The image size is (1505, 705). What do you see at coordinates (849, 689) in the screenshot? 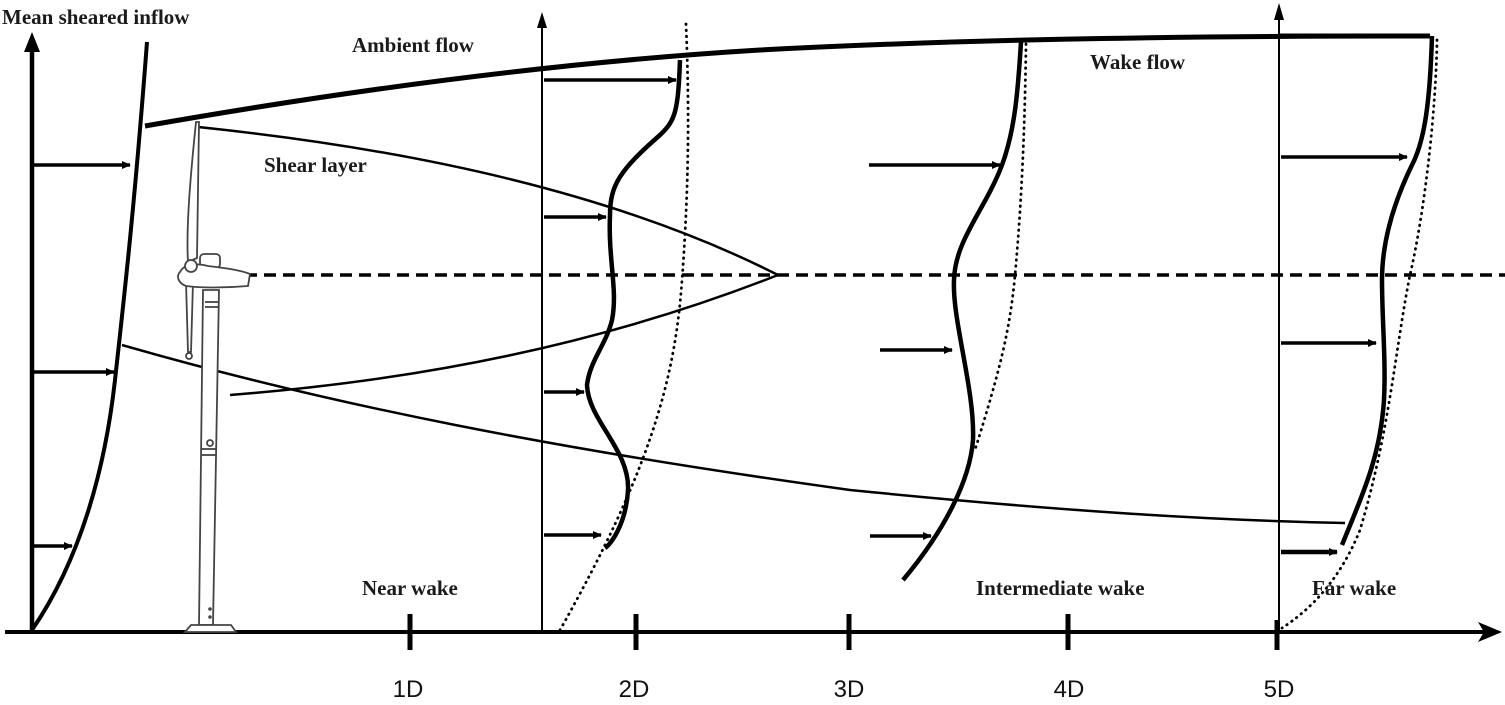
I see `x-tick-3d: 3D` at bounding box center [849, 689].